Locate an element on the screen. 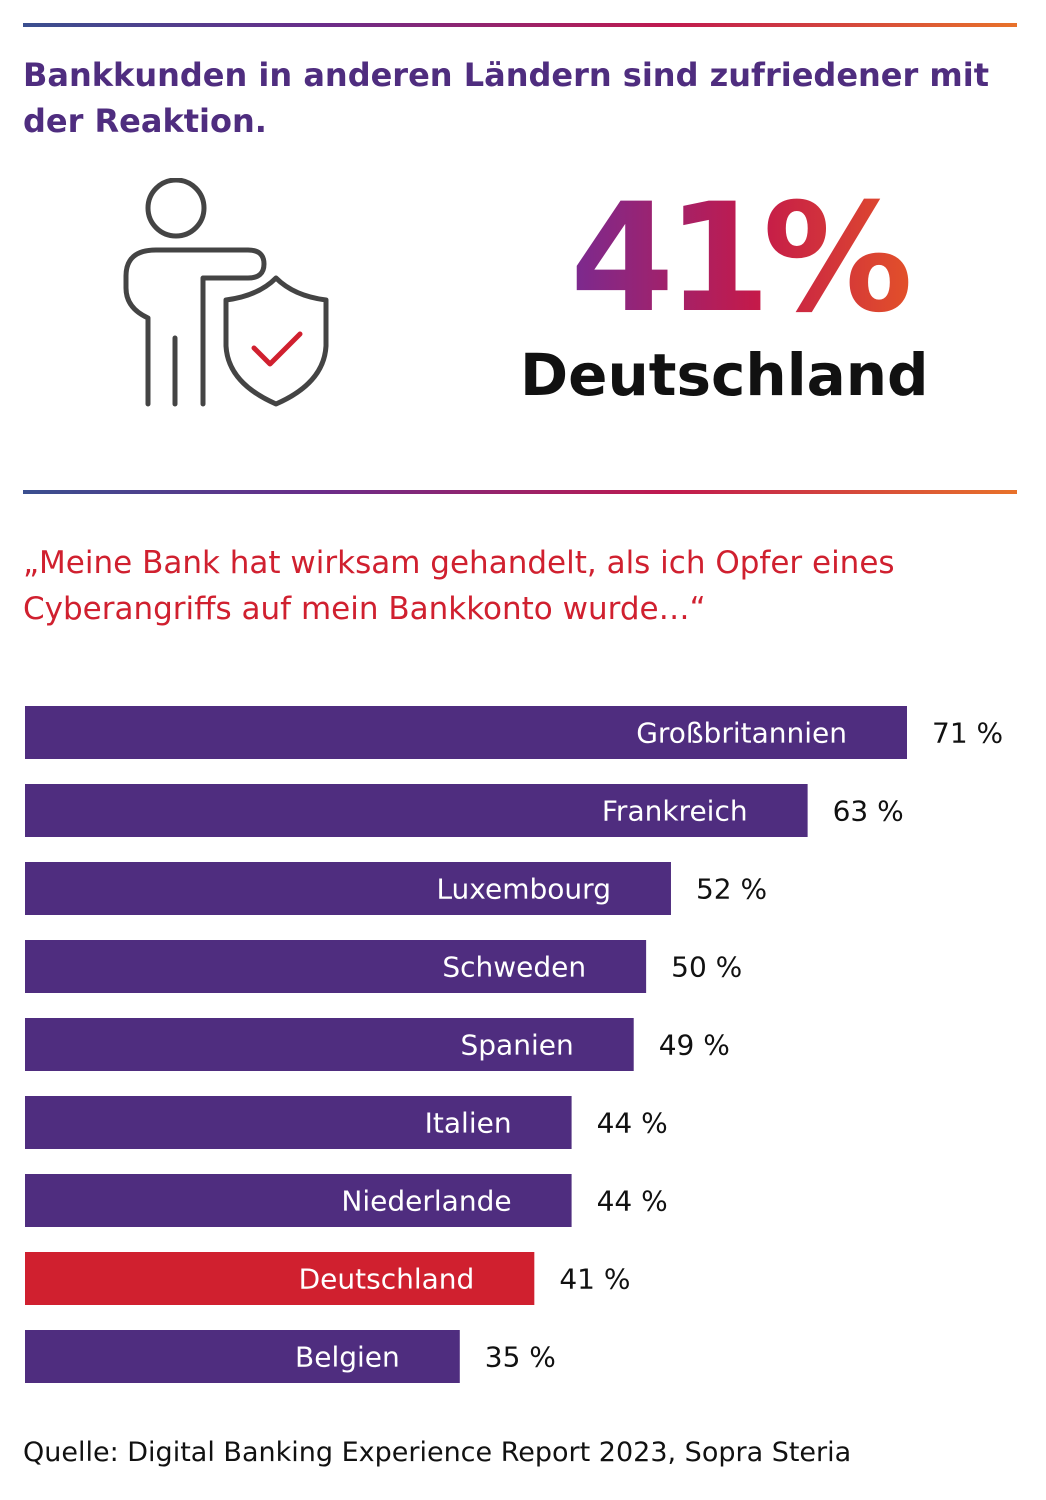  bar-italien is located at coordinates (298, 1122).